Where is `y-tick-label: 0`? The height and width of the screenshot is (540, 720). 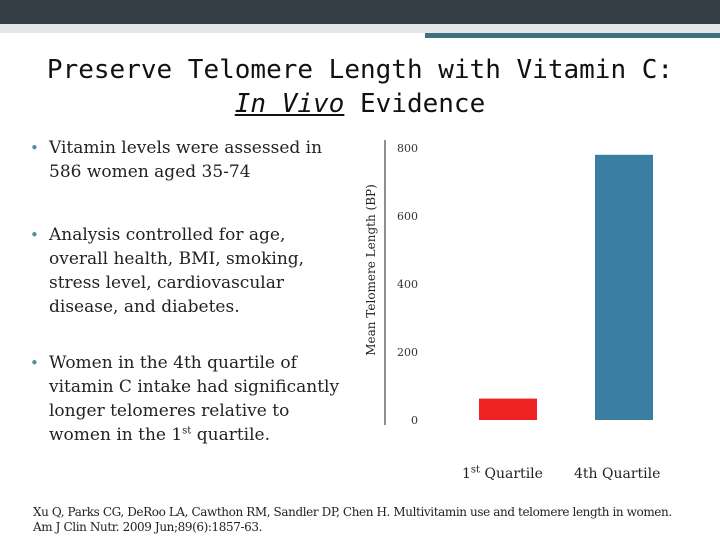
y-tick-label: 0 is located at coordinates (414, 420).